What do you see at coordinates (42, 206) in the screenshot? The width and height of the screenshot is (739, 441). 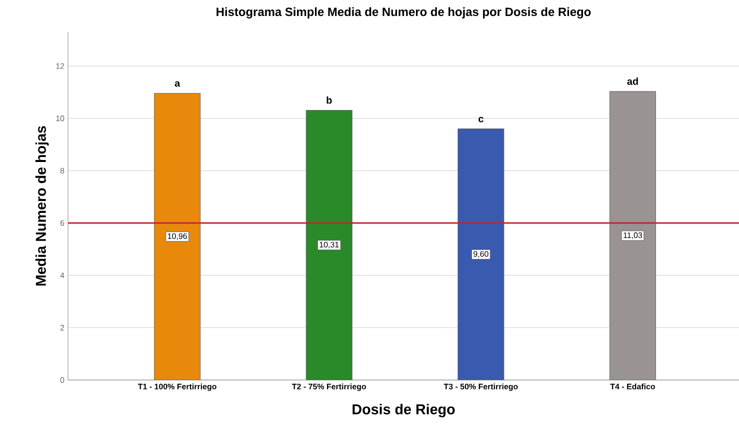 I see `y-axis-title: Media Numero de hojas` at bounding box center [42, 206].